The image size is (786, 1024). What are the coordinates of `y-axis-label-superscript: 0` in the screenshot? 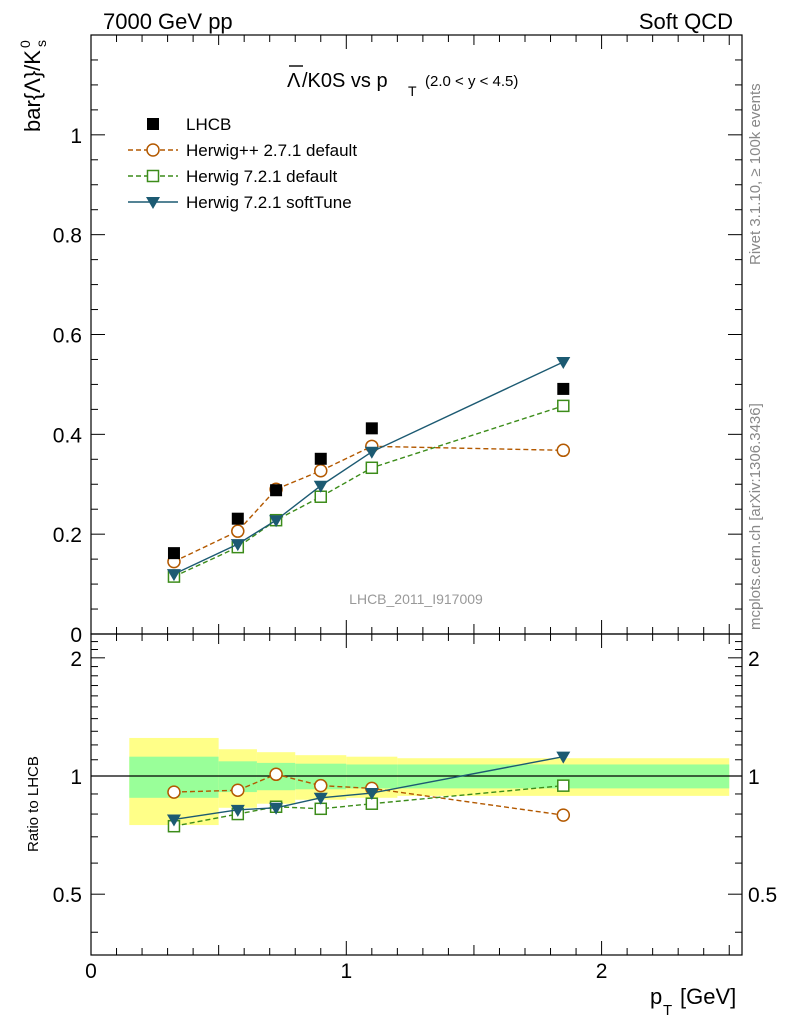 It's located at (25, 44).